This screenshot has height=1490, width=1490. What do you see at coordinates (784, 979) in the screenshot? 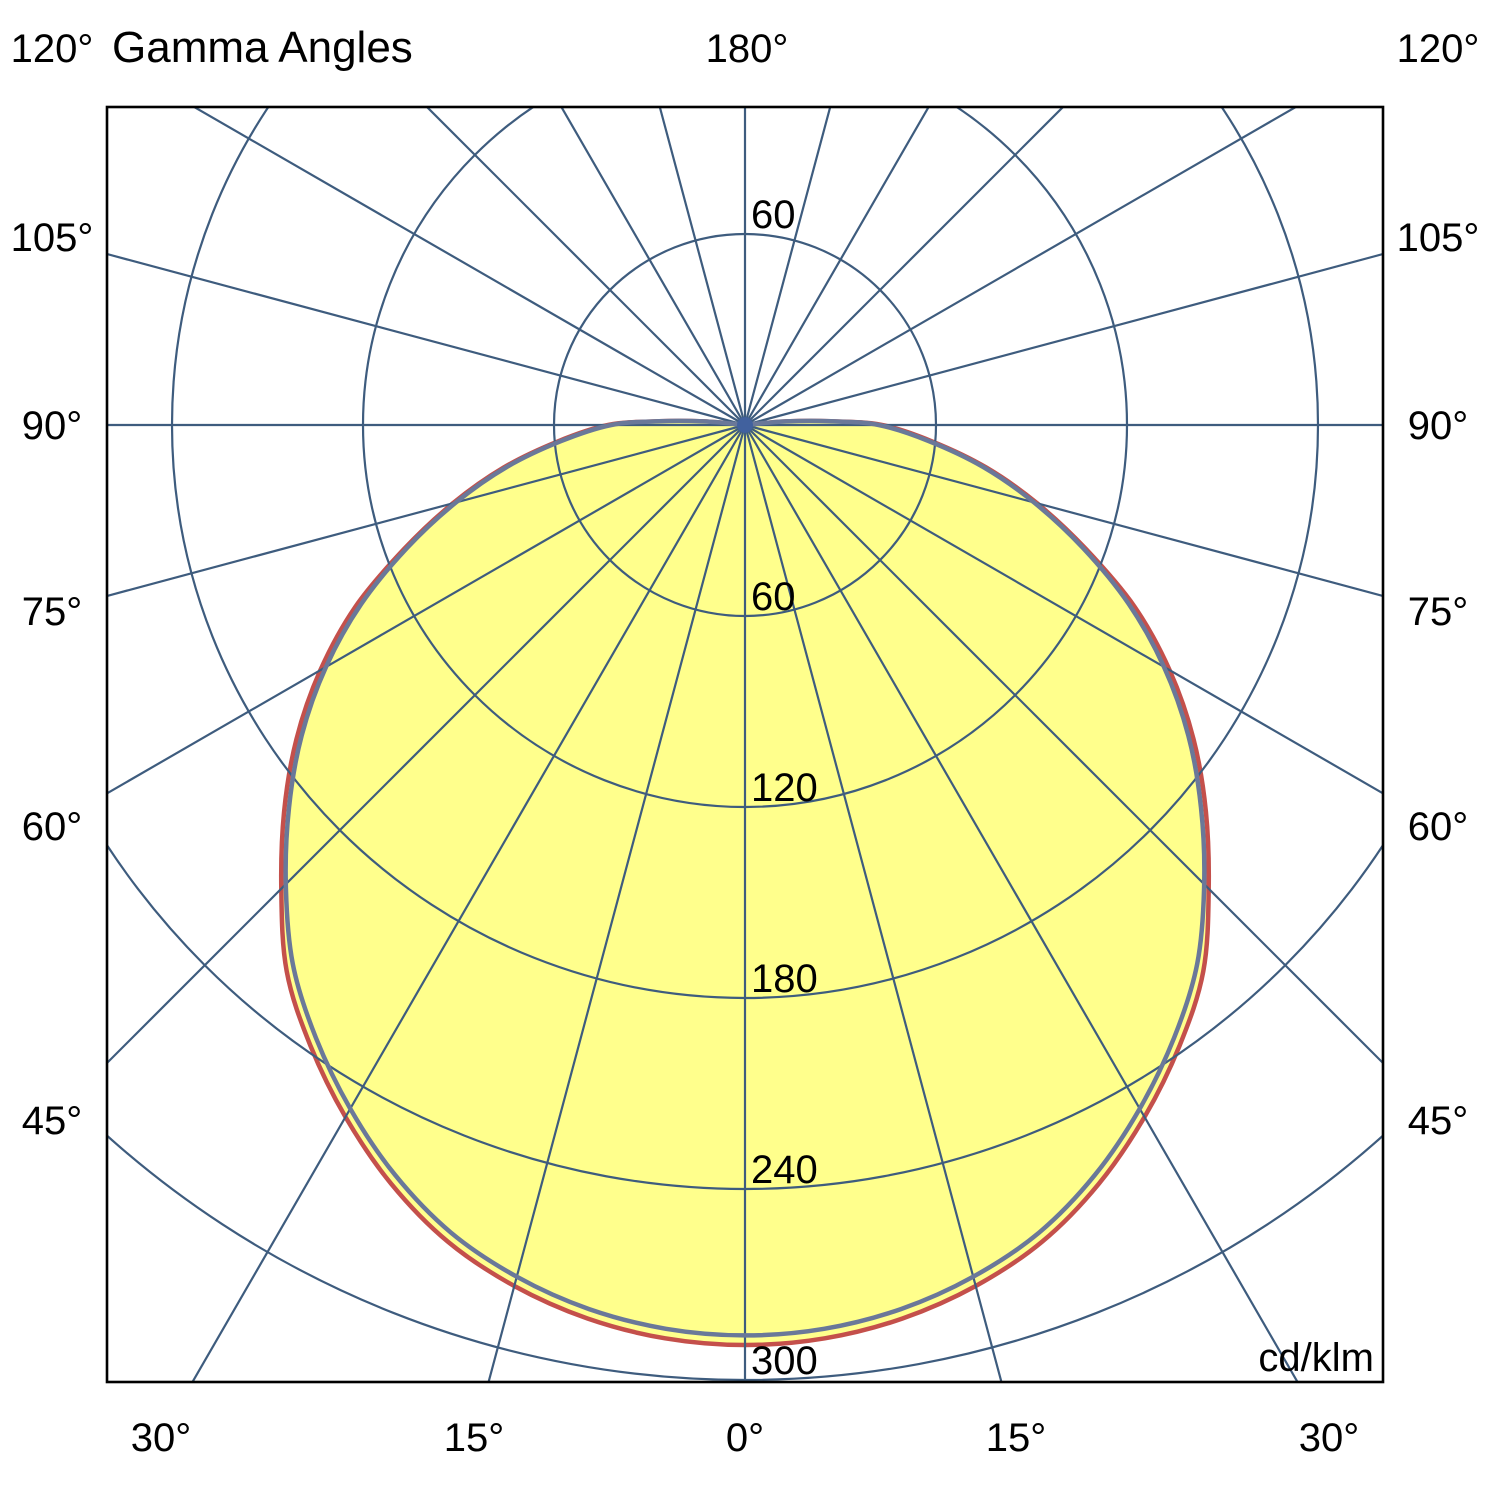
I see `radial-tick-label-180: 180` at bounding box center [784, 979].